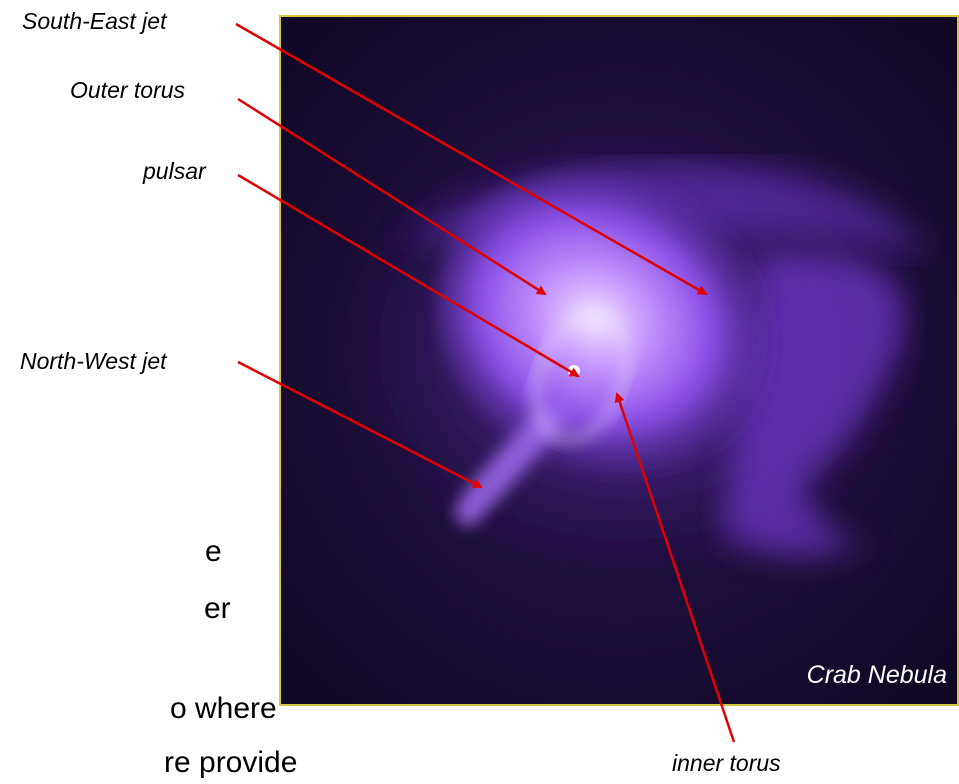 This screenshot has width=959, height=784. I want to click on label-north-west-jet: North-West jet, so click(93, 361).